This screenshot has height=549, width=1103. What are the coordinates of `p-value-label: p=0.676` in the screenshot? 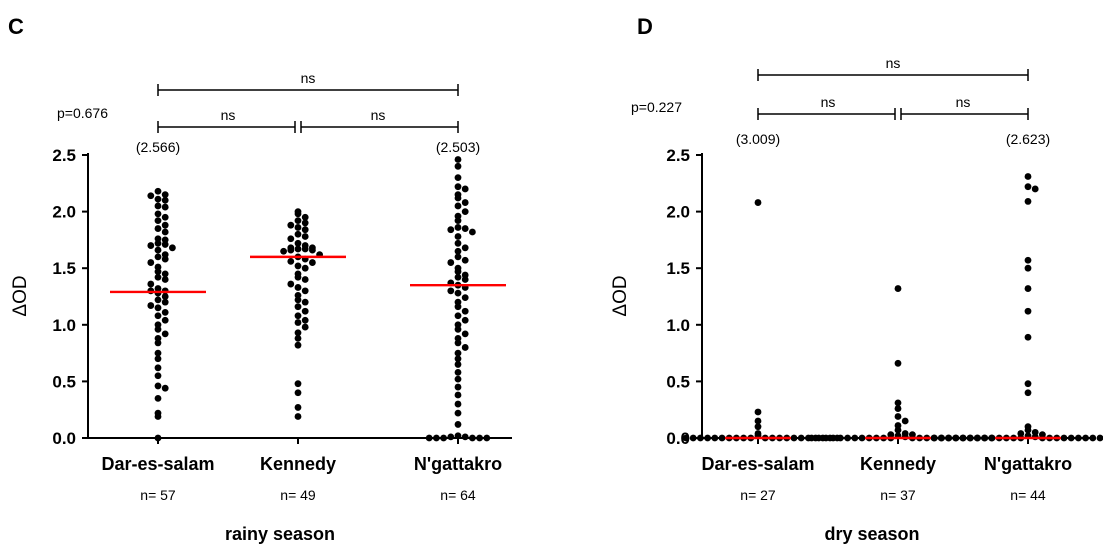 It's located at (82, 113).